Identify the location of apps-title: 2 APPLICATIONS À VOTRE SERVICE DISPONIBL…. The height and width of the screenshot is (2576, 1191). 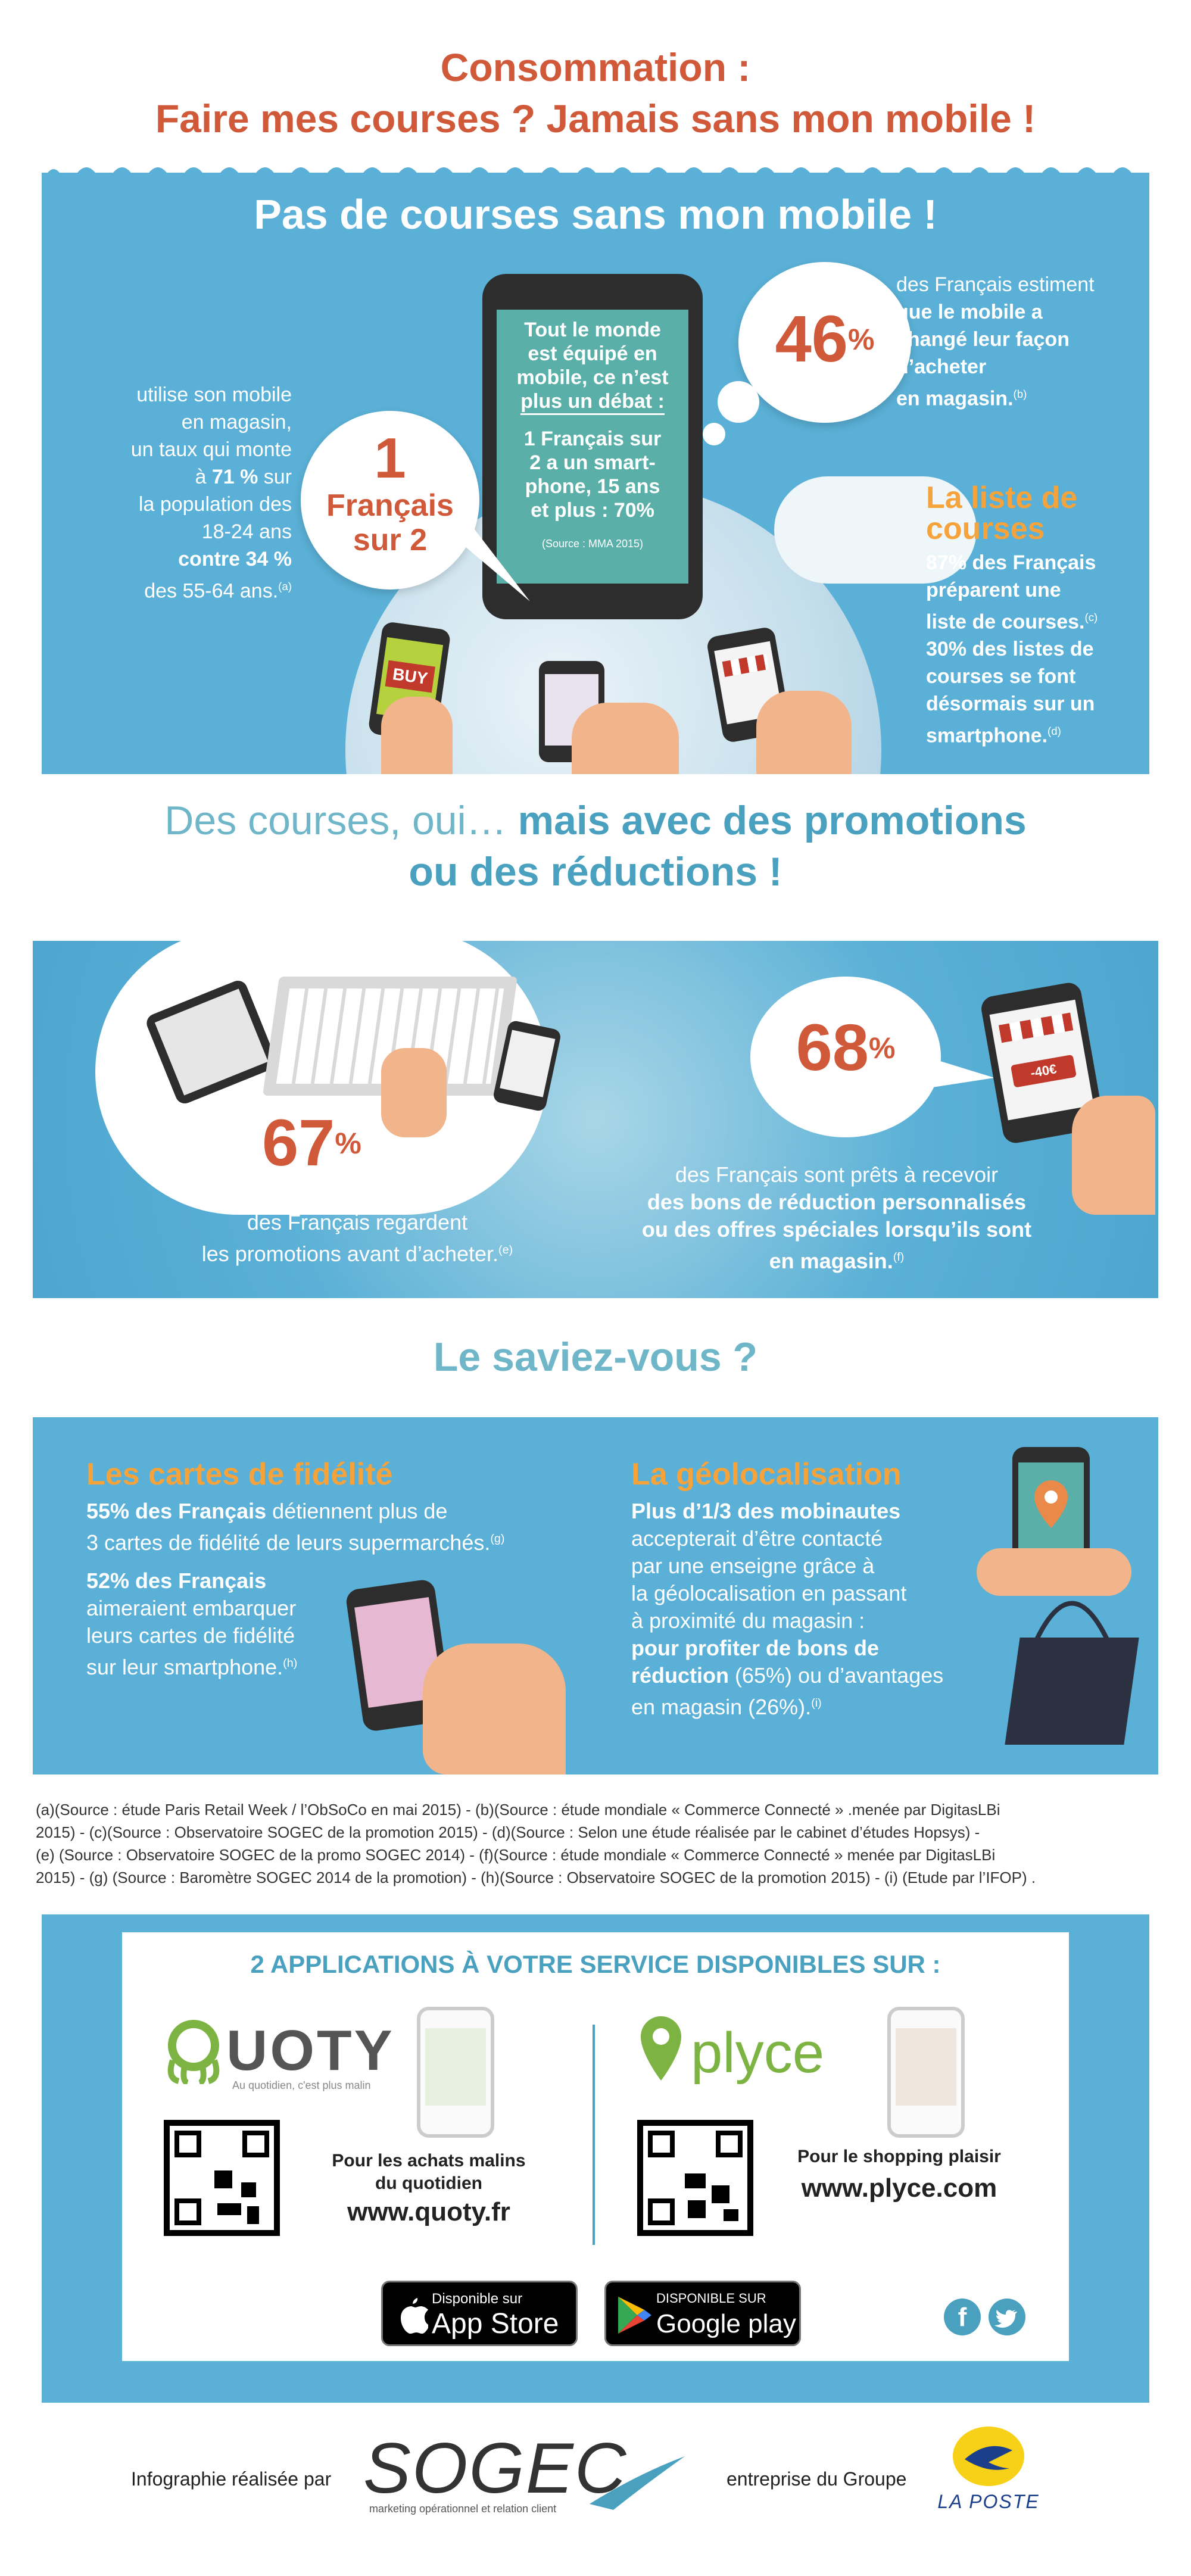
(595, 1964).